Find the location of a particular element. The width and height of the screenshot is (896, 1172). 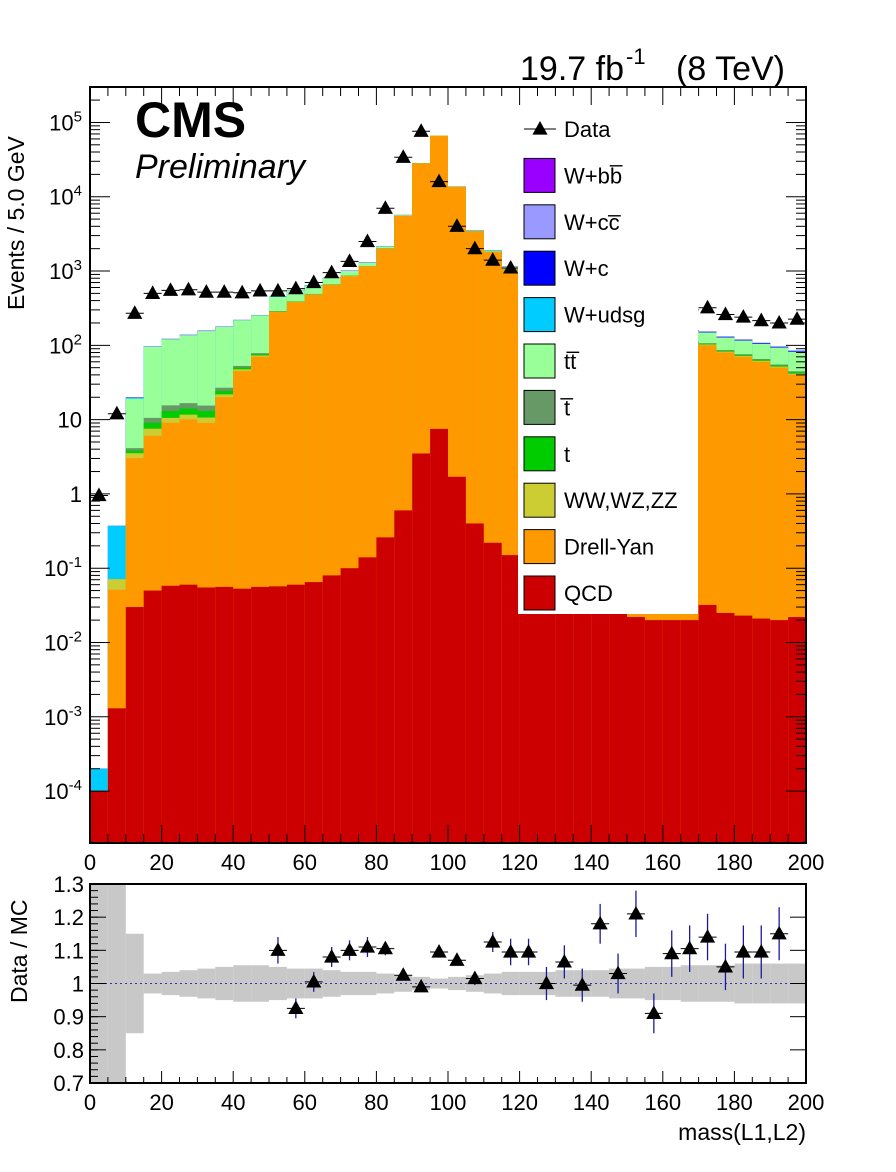

ratio-x-tick-label: 0 is located at coordinates (90, 1102).